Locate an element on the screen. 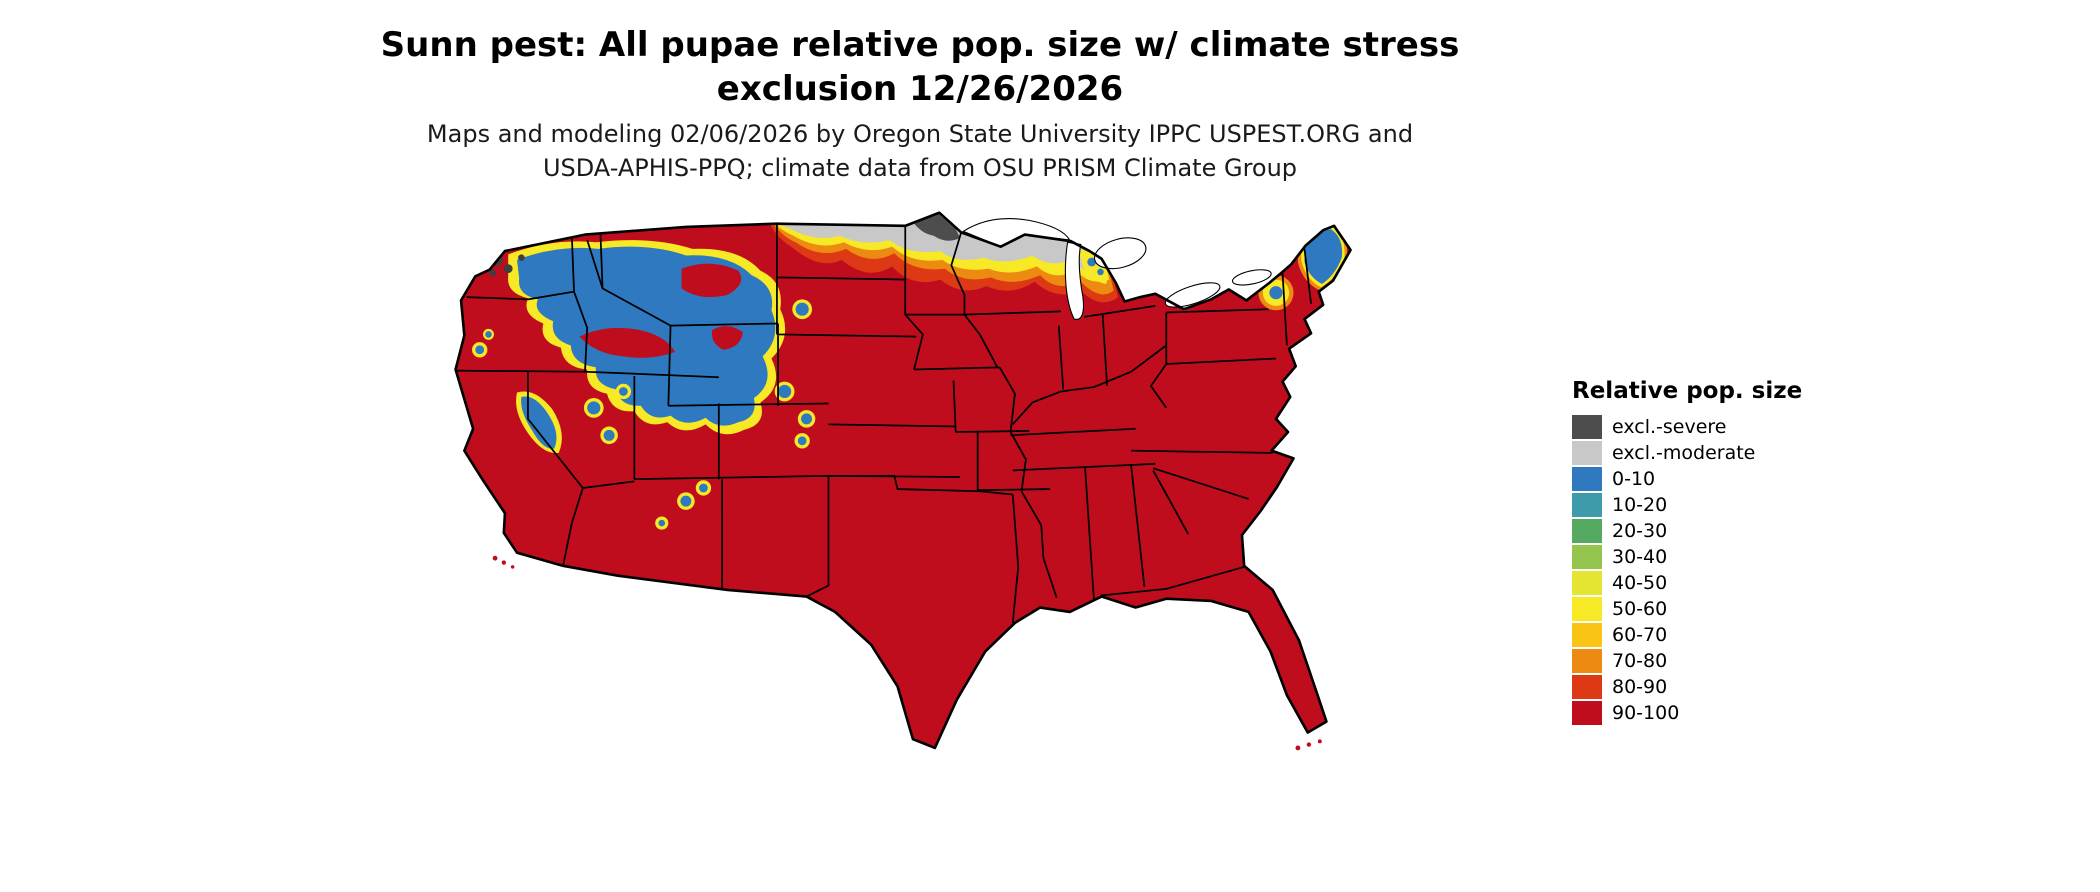  lake-huron is located at coordinates (1120, 253).